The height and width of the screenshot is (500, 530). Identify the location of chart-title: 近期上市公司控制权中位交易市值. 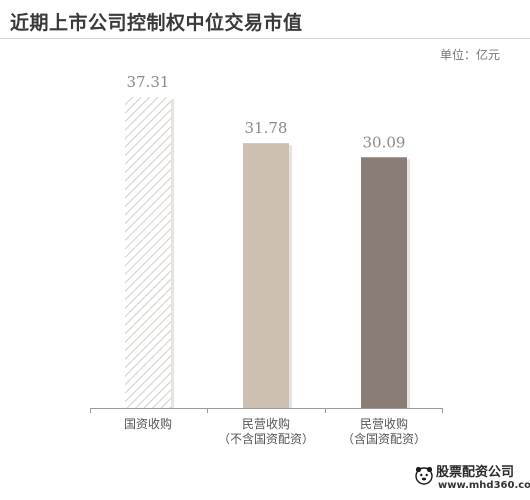
(156, 23).